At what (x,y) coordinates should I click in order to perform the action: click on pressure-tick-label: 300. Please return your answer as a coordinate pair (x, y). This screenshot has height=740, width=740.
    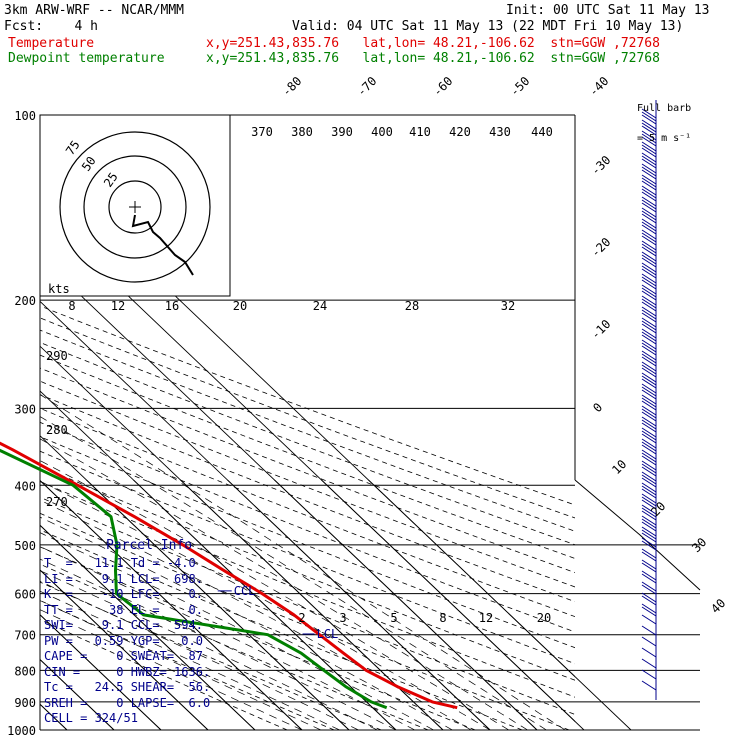
    Looking at the image, I should click on (25, 409).